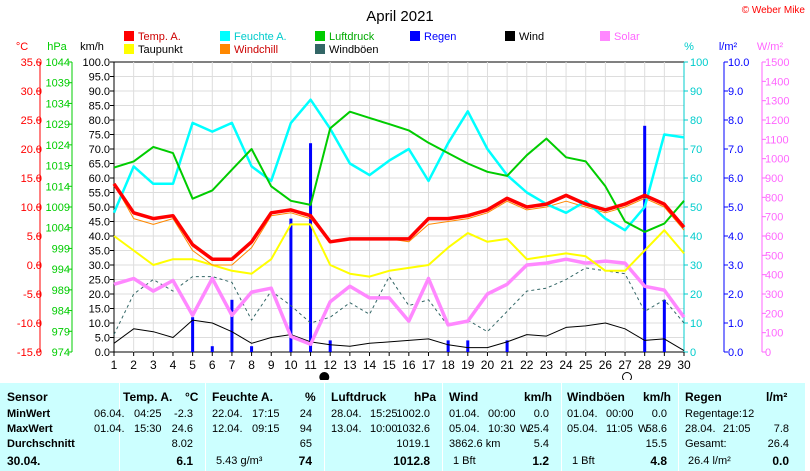 This screenshot has height=471, width=810. I want to click on wind-min-time: 00:00, so click(502, 414).